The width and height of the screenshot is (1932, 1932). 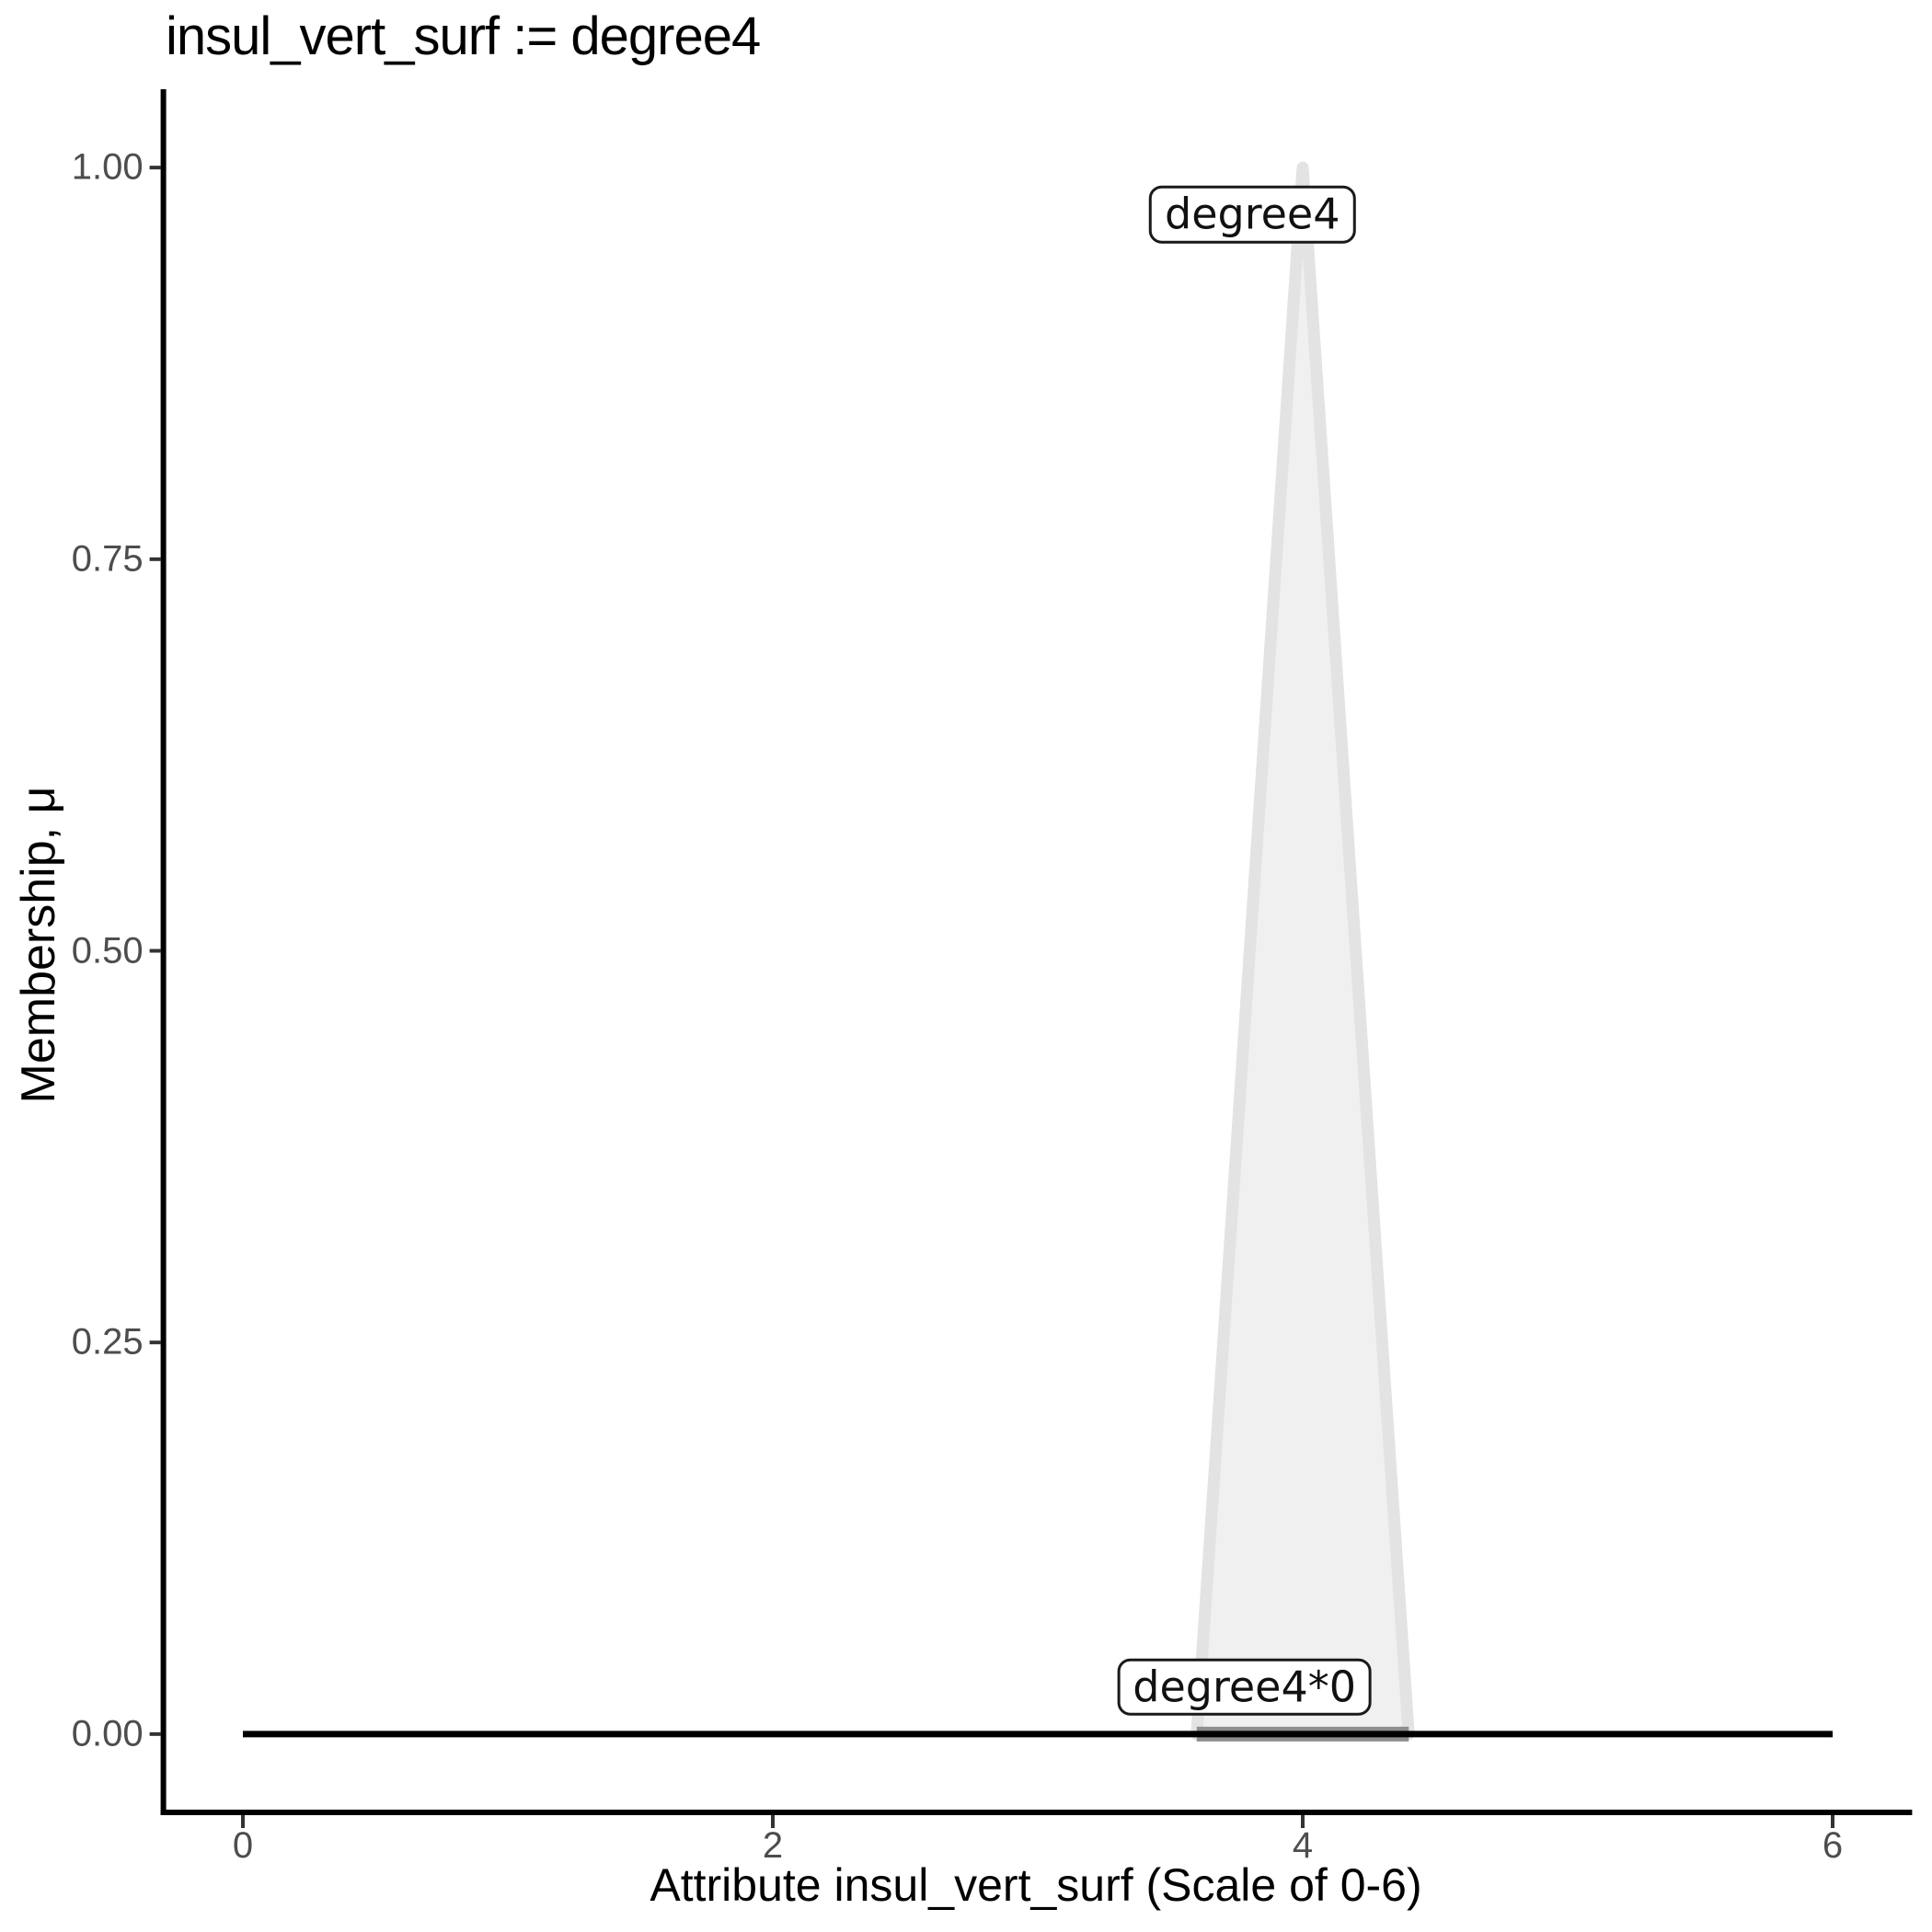 I want to click on plot-title: insul_vert_surf := degree4, so click(x=463, y=36).